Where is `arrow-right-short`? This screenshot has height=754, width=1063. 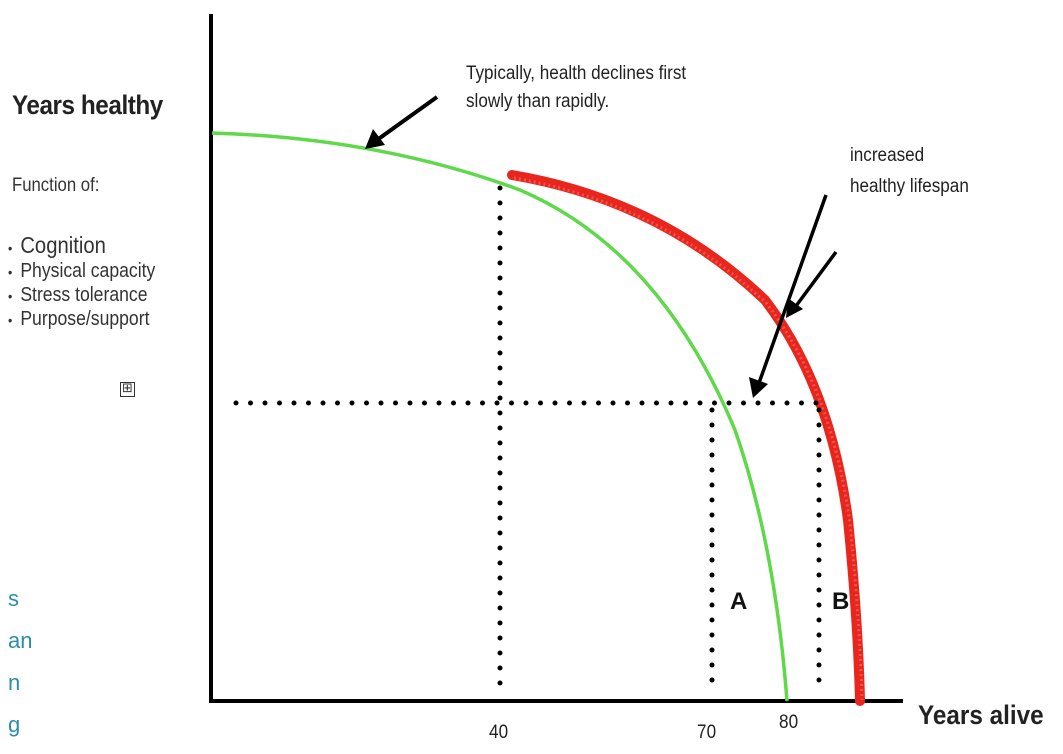 arrow-right-short is located at coordinates (816, 279).